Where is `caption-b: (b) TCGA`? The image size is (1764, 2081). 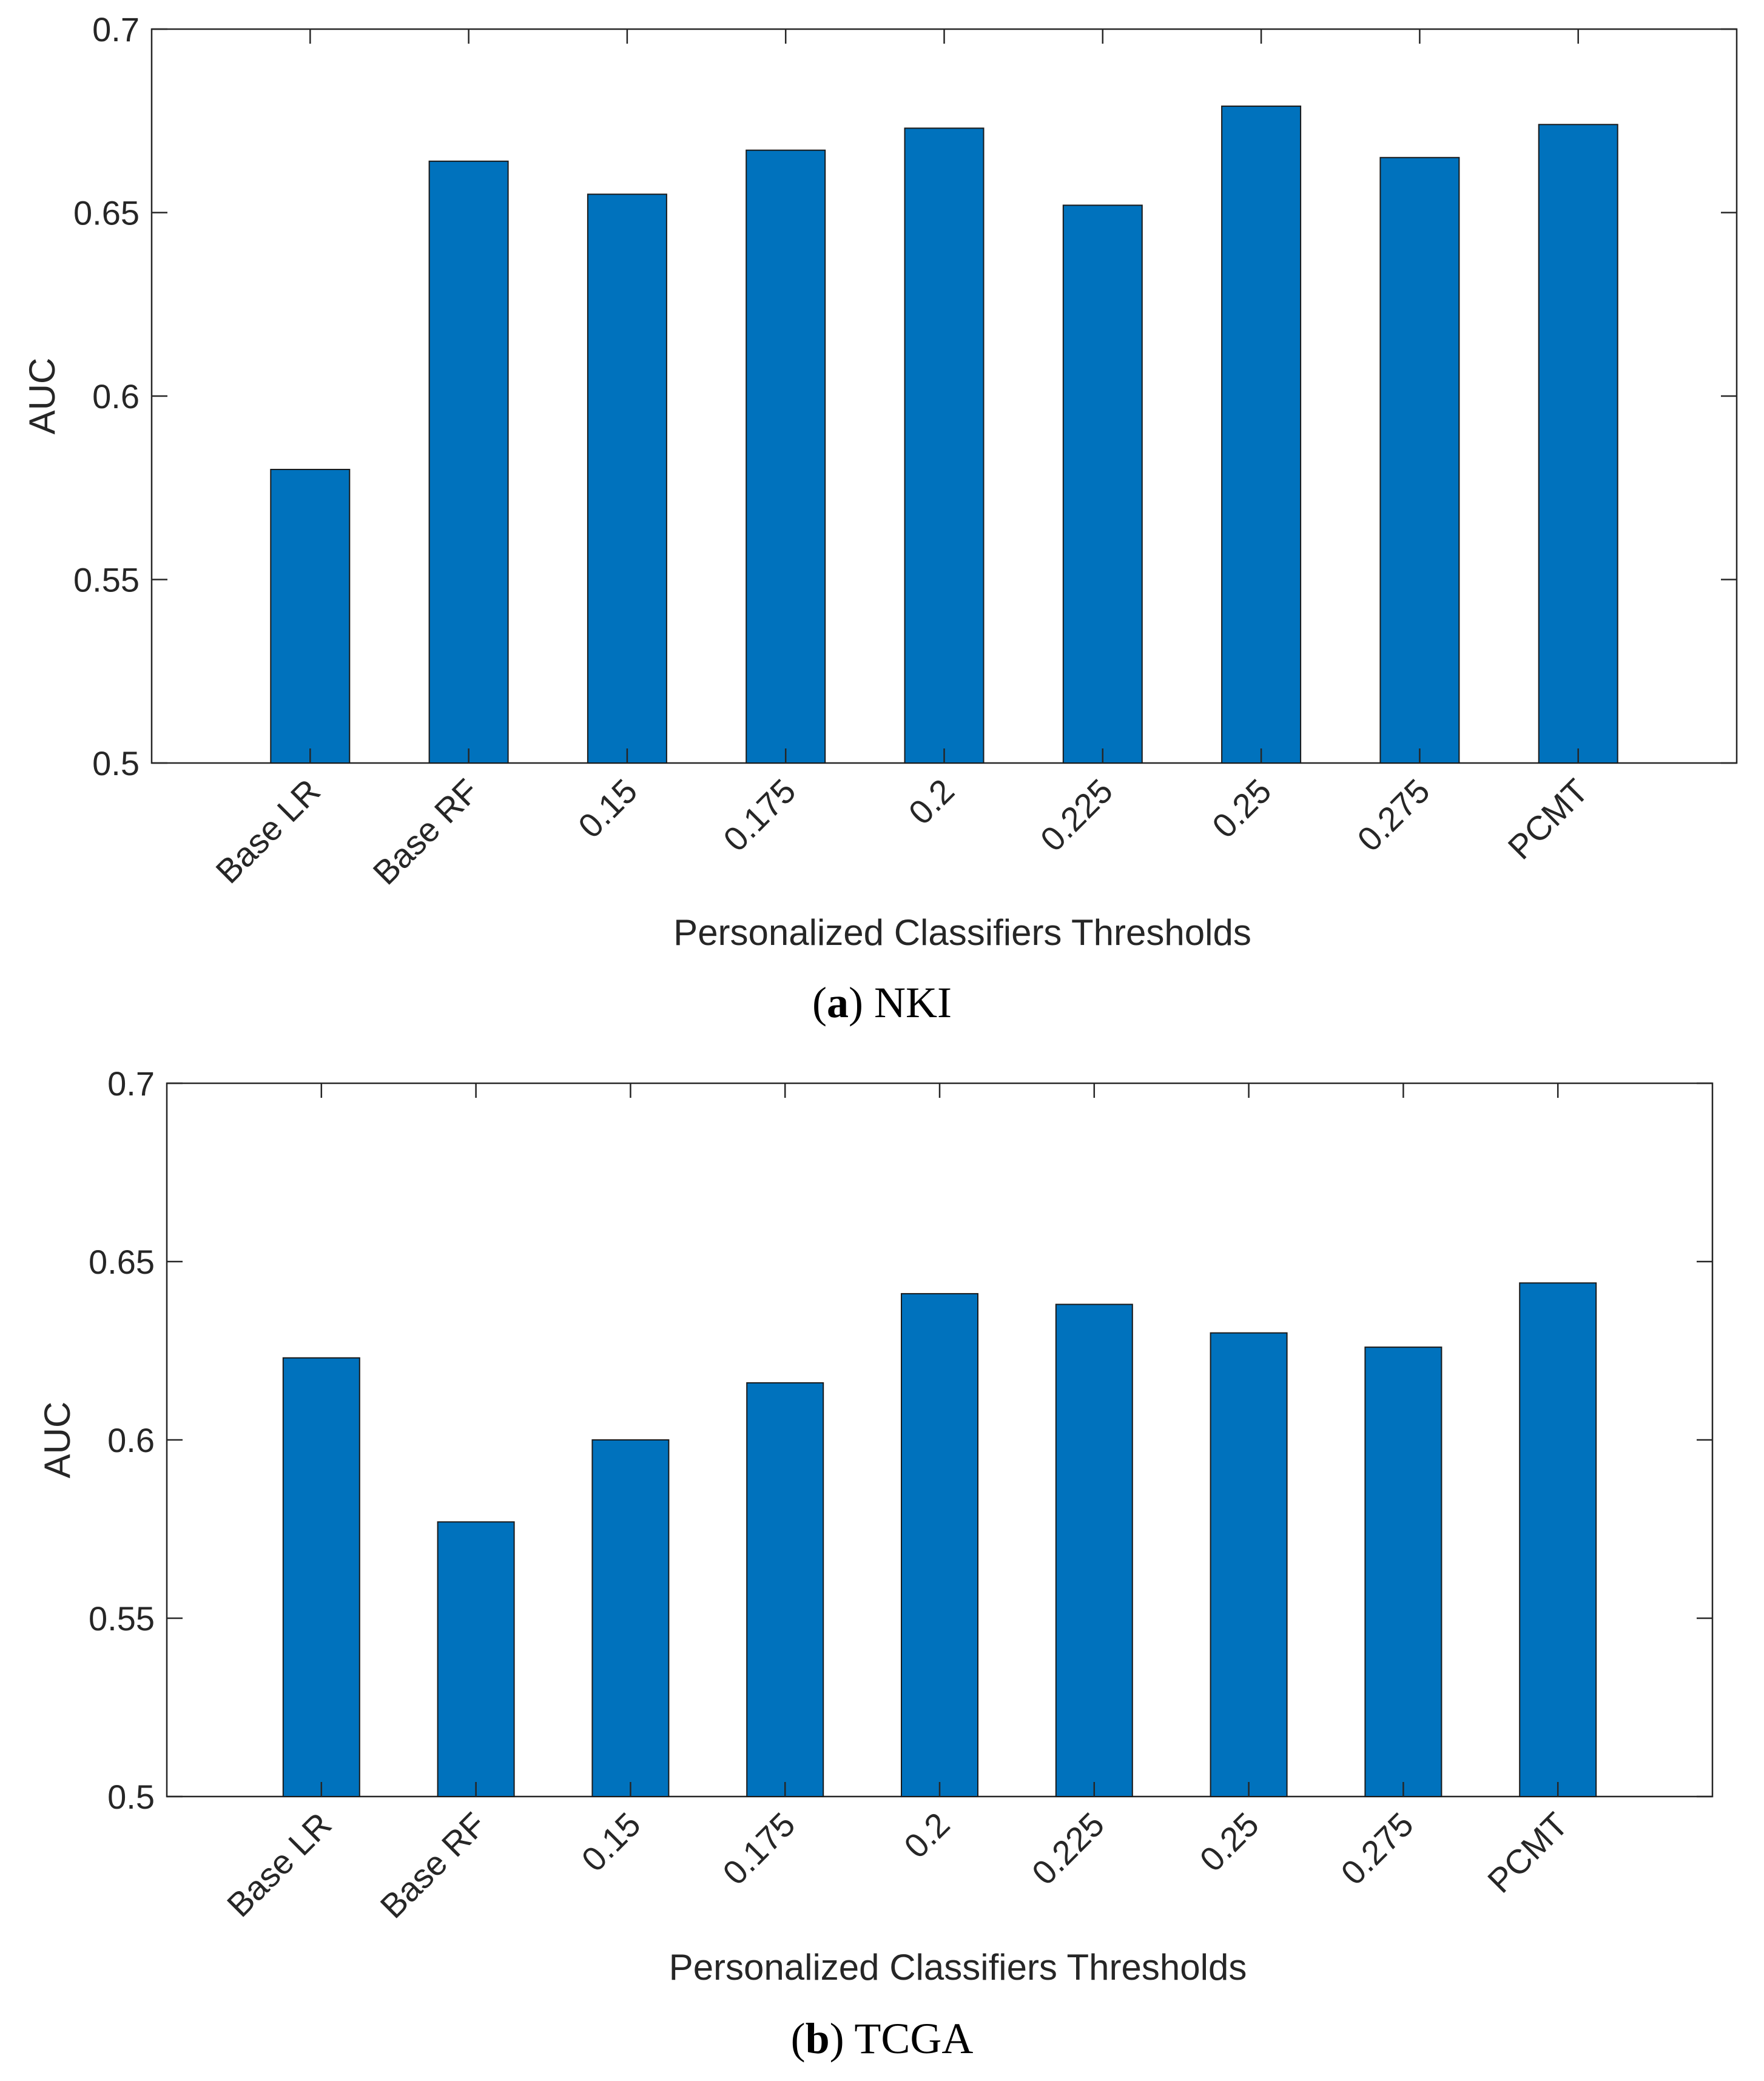 caption-b: (b) TCGA is located at coordinates (882, 2039).